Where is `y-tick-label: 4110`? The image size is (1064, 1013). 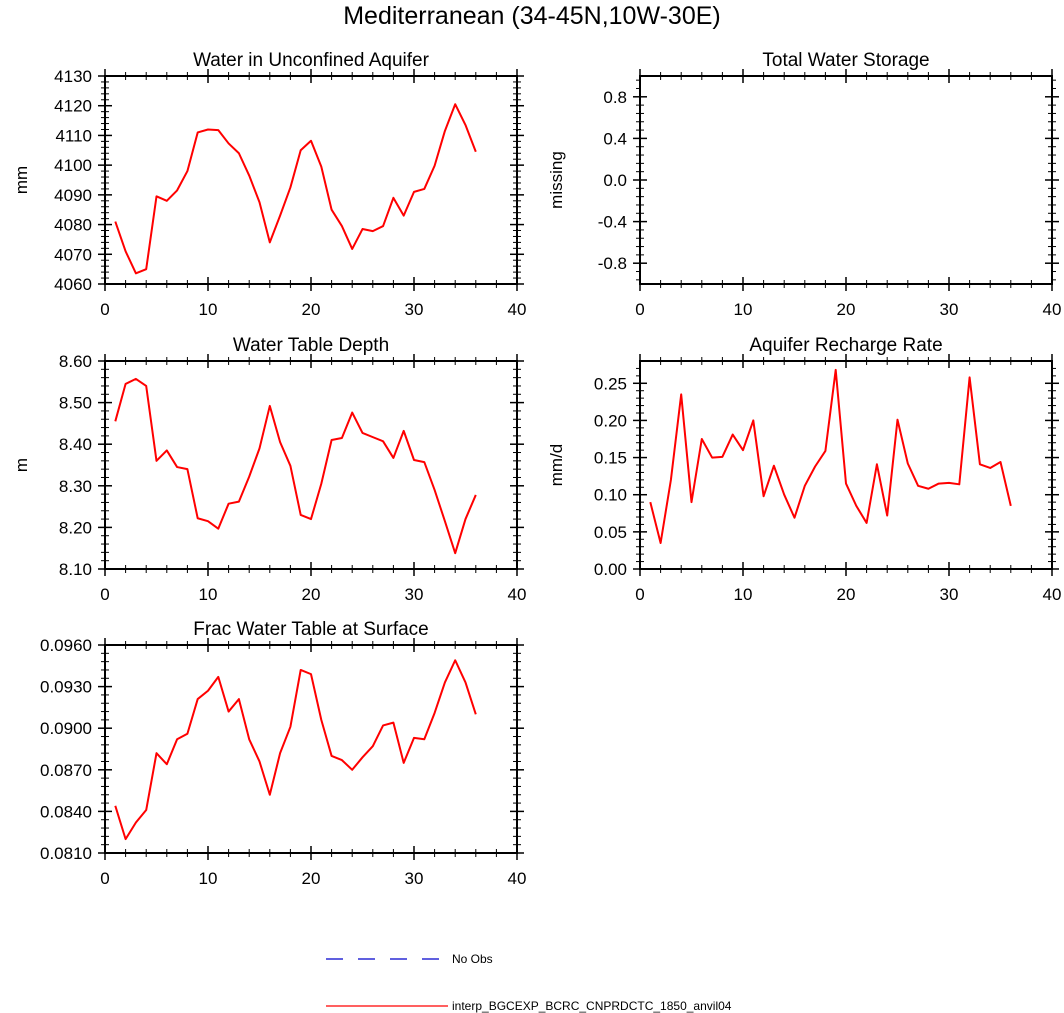
y-tick-label: 4110 is located at coordinates (73, 135).